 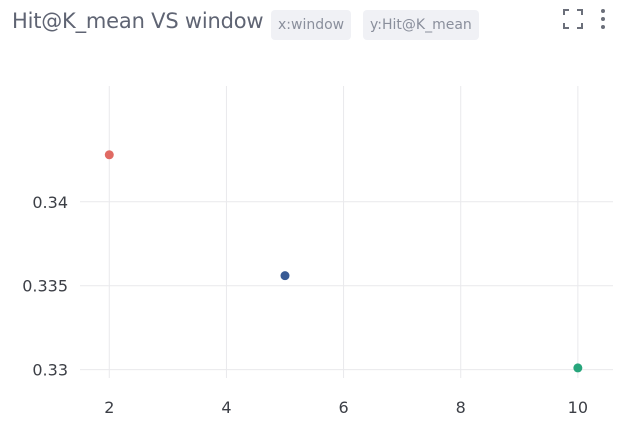 What do you see at coordinates (138, 21) in the screenshot?
I see `chart-title: Hit@K_mean VS window` at bounding box center [138, 21].